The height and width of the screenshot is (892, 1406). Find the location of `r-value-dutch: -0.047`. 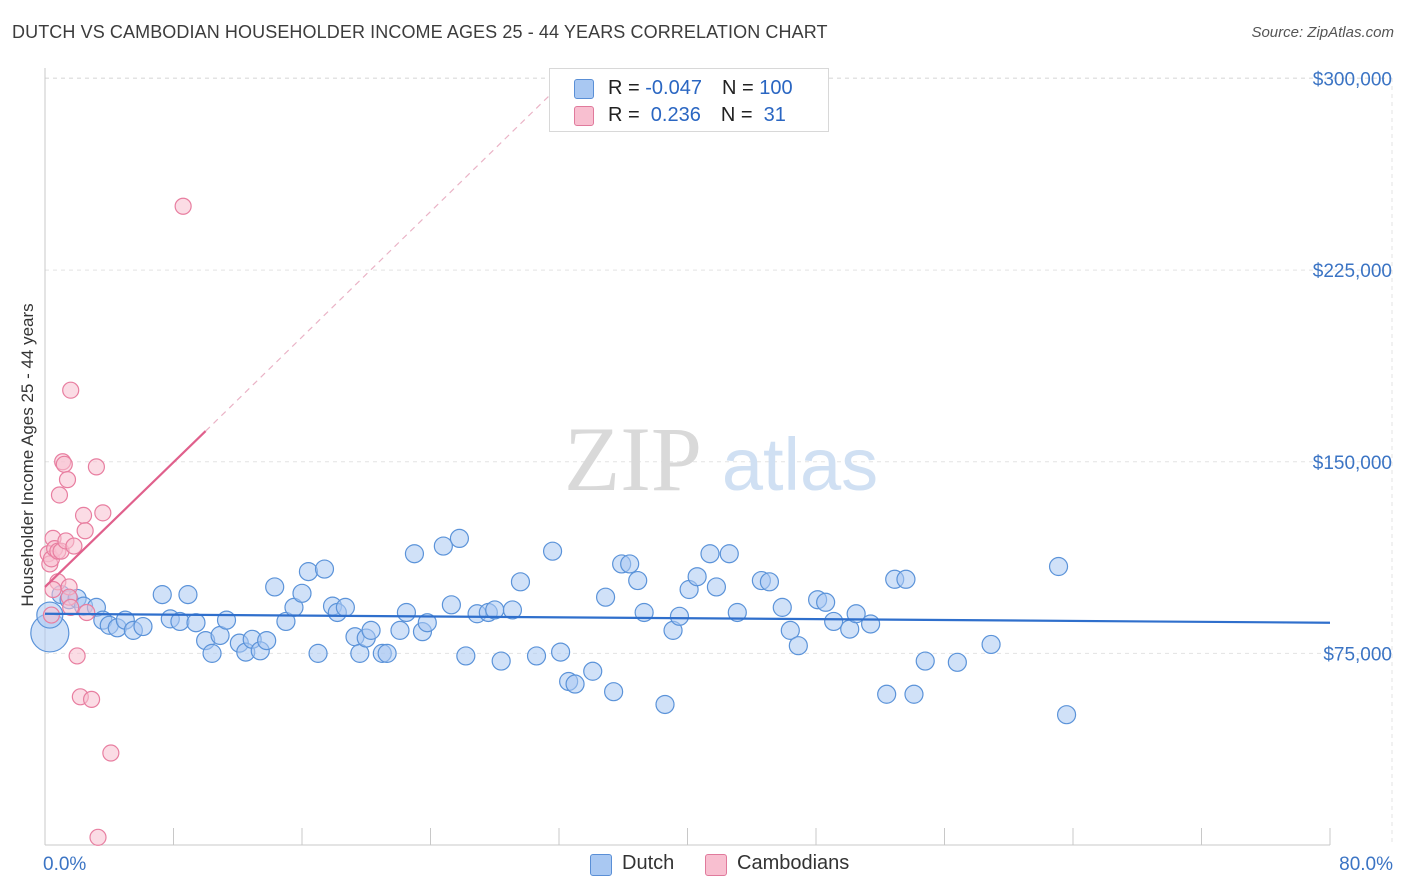

r-value-dutch: -0.047 is located at coordinates (673, 88).